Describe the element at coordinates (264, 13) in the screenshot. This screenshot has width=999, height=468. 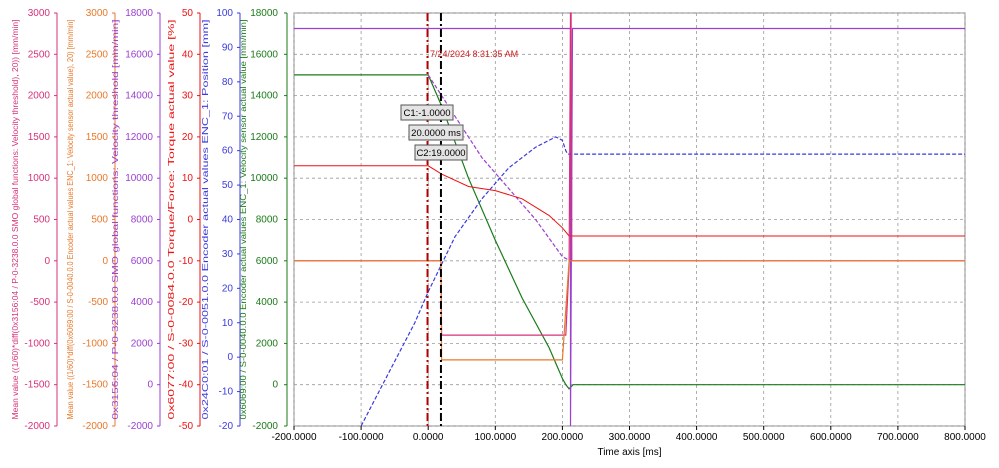
I see `y-tick-label-green: 18000` at that location.